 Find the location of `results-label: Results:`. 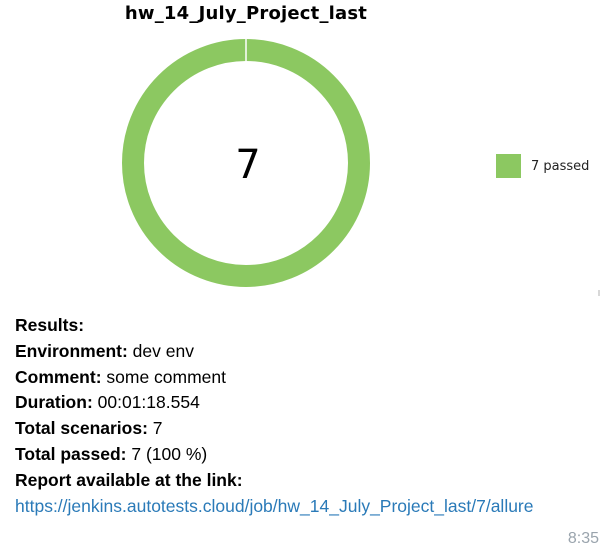

results-label: Results: is located at coordinates (50, 325).